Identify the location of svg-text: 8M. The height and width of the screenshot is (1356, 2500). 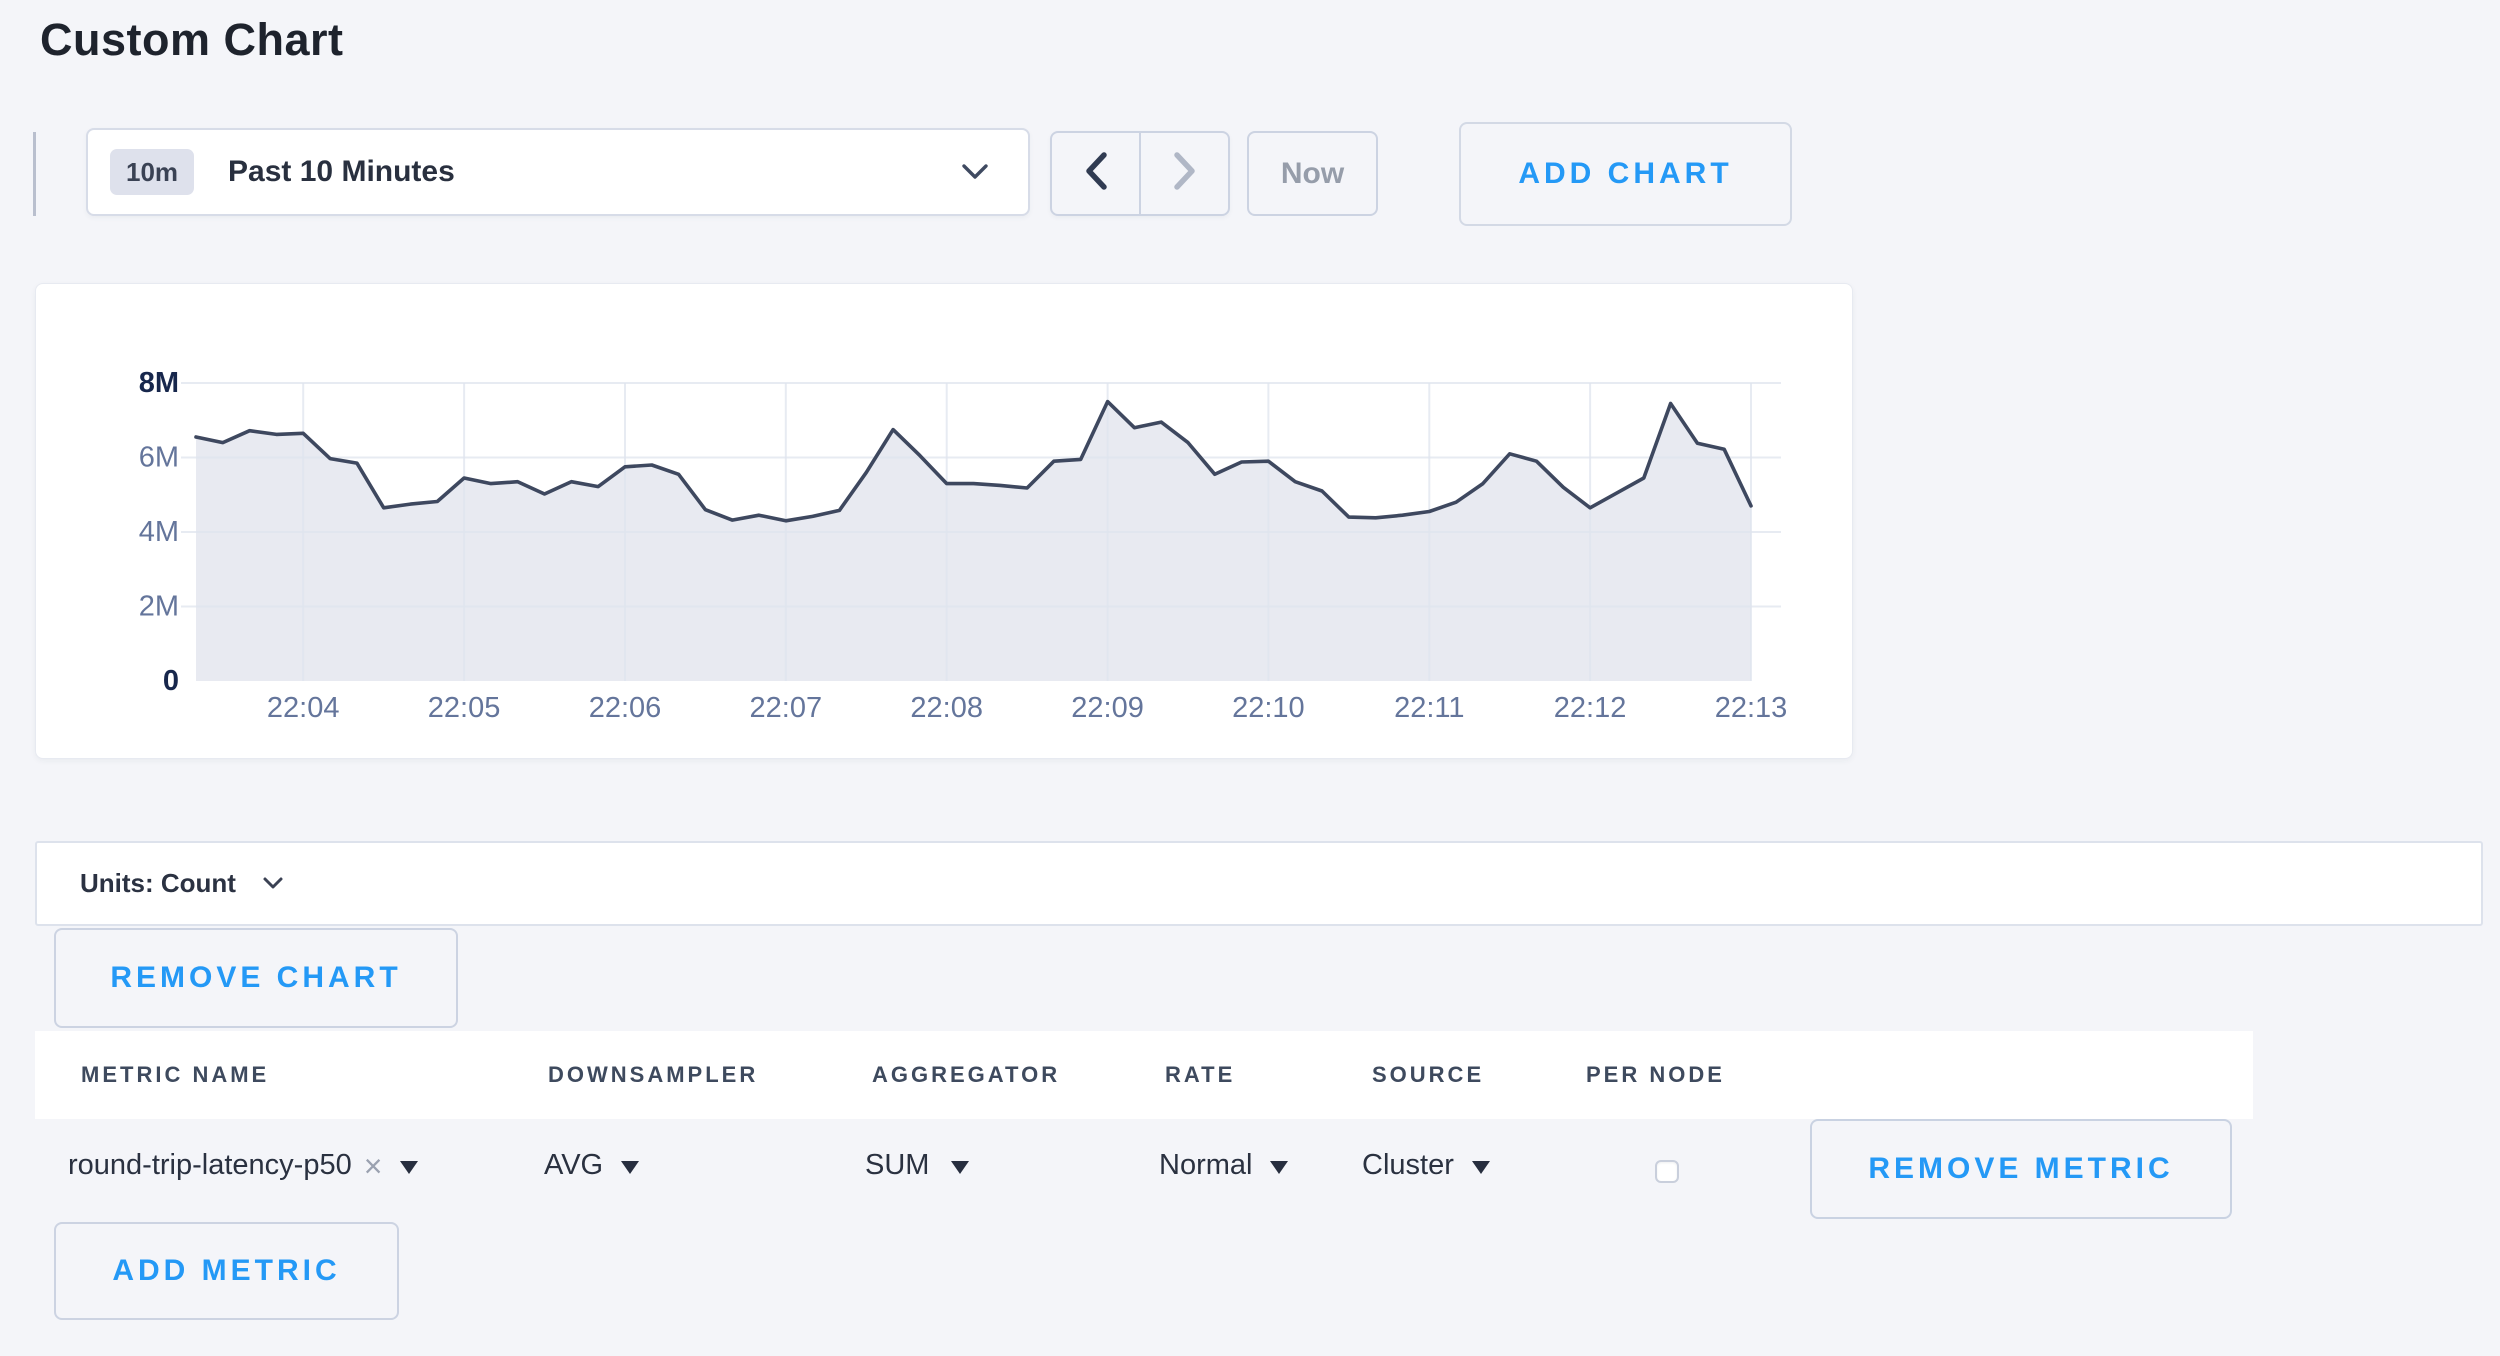
(159, 383).